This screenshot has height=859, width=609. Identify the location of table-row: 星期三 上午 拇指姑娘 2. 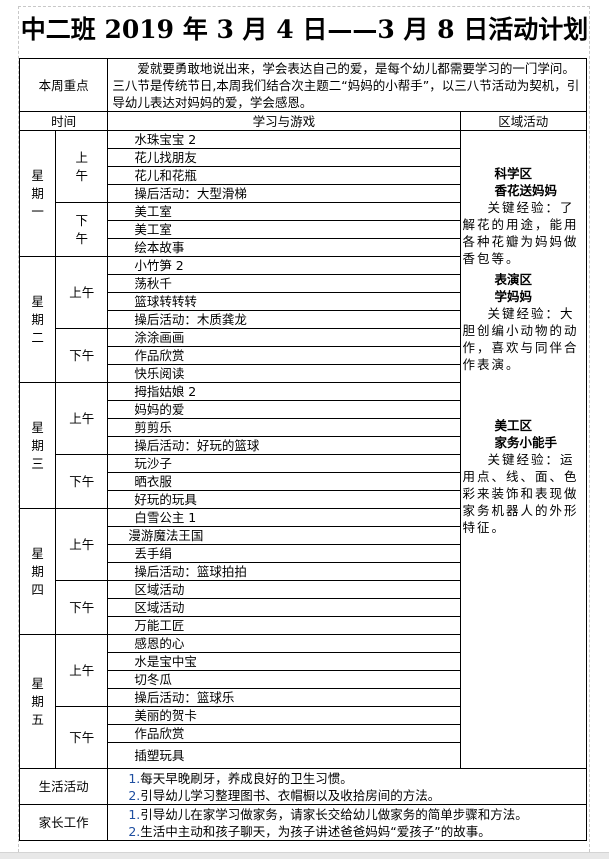
(302, 445).